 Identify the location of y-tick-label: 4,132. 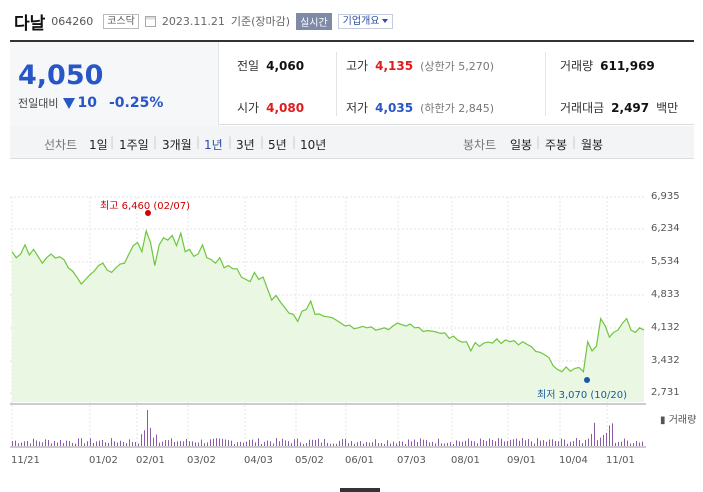
(665, 327).